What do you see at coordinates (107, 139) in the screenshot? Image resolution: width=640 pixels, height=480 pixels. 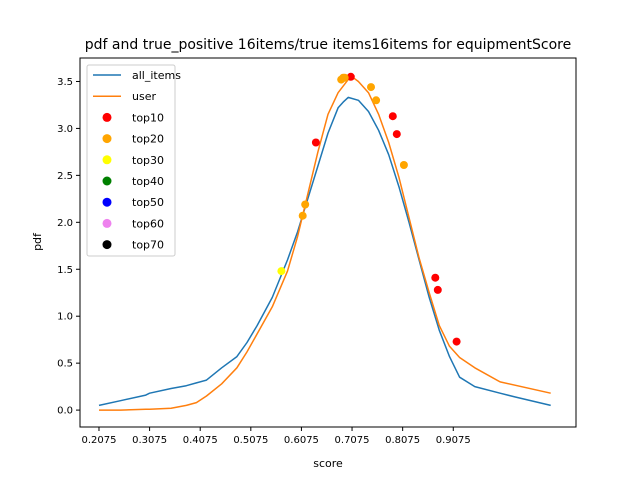 I see `legend-swatch-top20` at bounding box center [107, 139].